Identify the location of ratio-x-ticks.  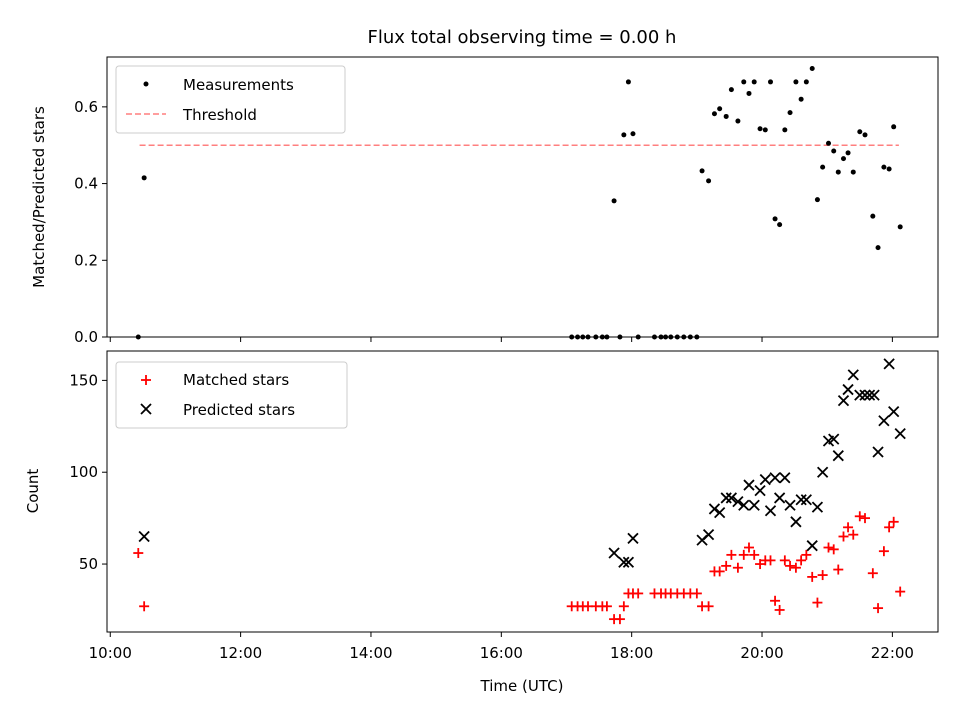
(501, 339).